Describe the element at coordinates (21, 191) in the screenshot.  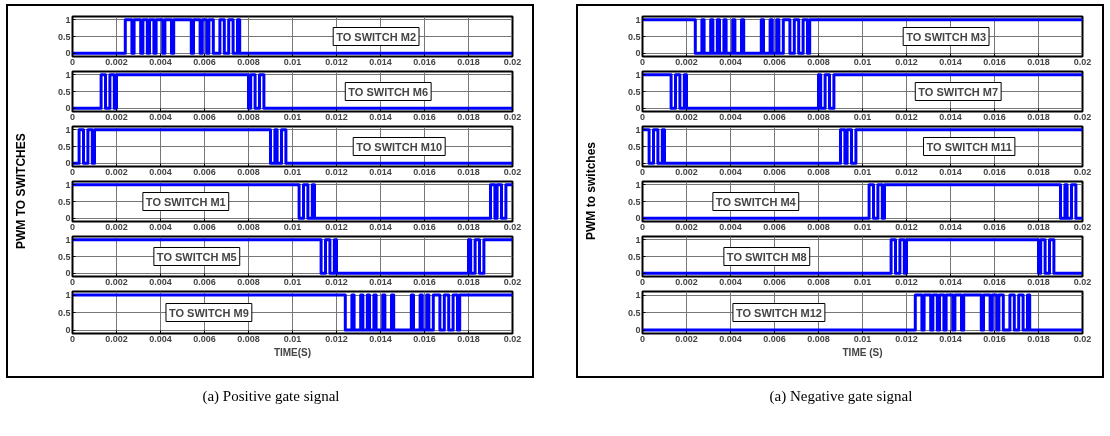
I see `y-axis-title: PWM TO SWITCHES` at that location.